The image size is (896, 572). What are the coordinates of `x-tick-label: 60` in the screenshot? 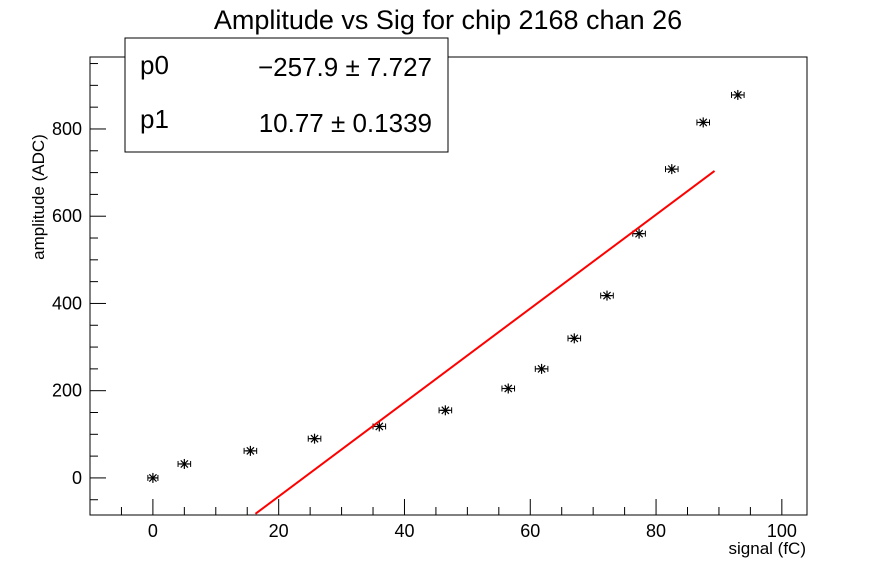 It's located at (530, 531).